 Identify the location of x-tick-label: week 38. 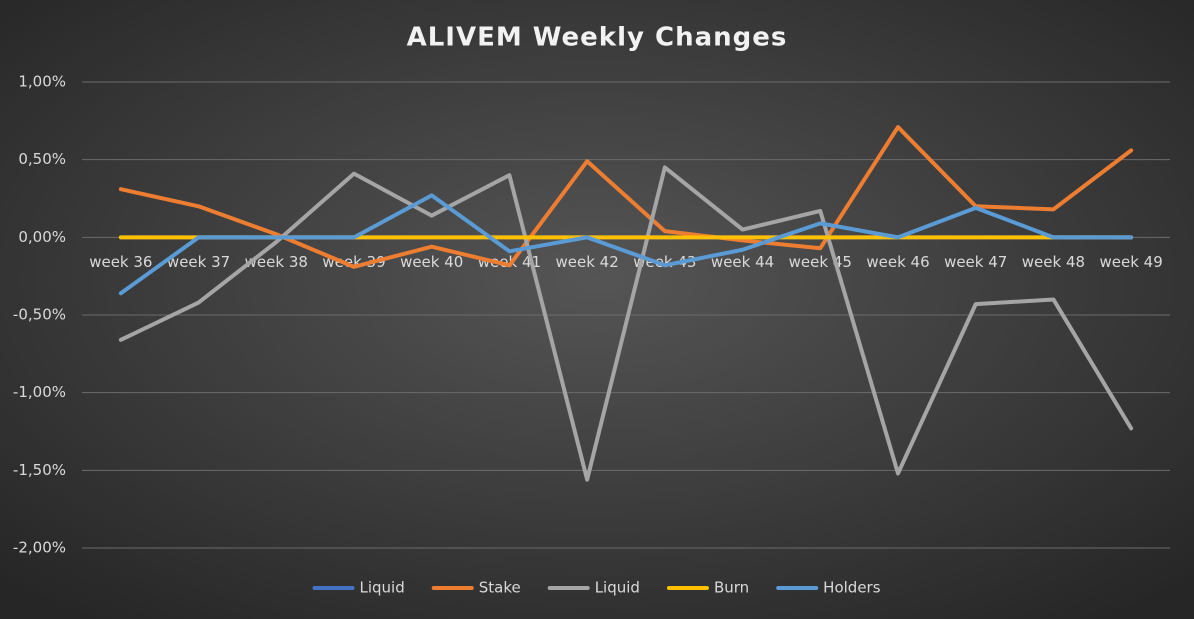
(276, 262).